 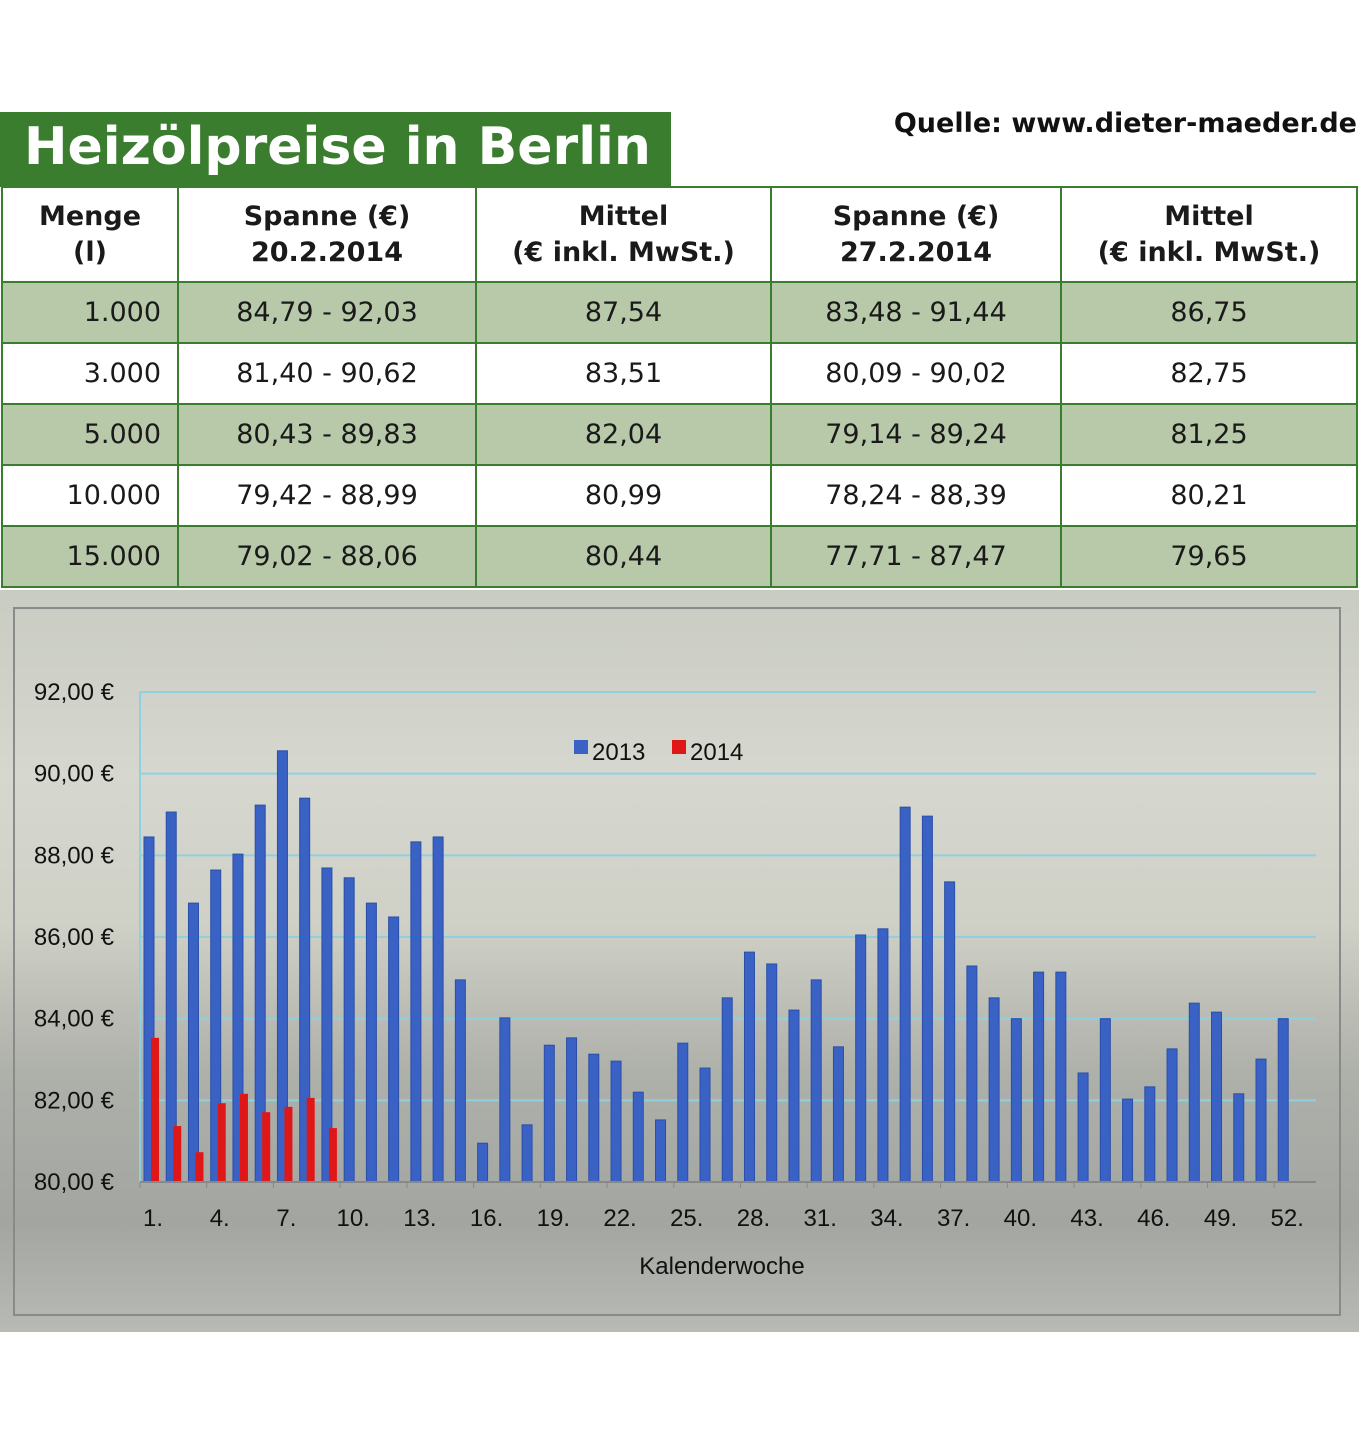 I want to click on col-header-line: (l), so click(x=90, y=252).